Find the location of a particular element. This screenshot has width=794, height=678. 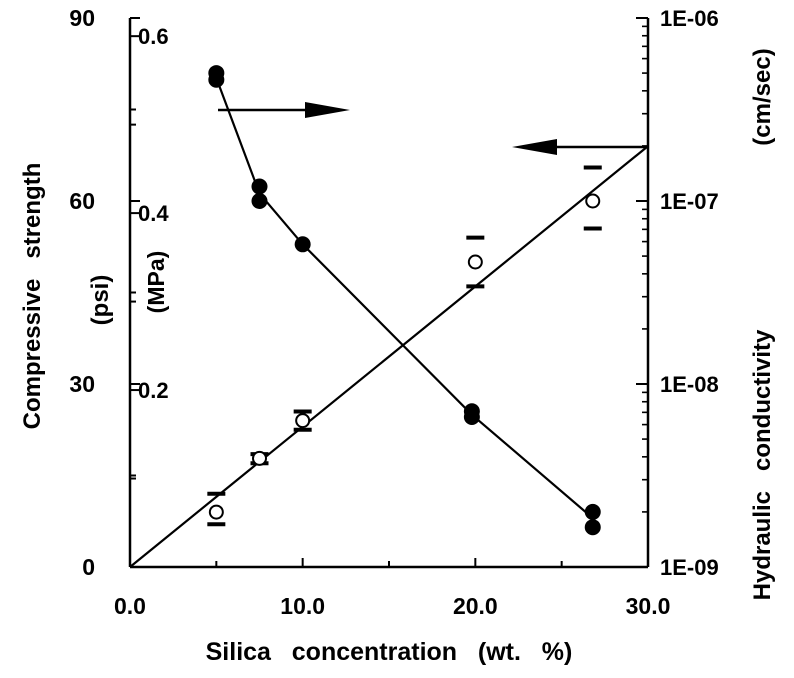

y-mpa-tick-label: 0.2 is located at coordinates (153, 390).